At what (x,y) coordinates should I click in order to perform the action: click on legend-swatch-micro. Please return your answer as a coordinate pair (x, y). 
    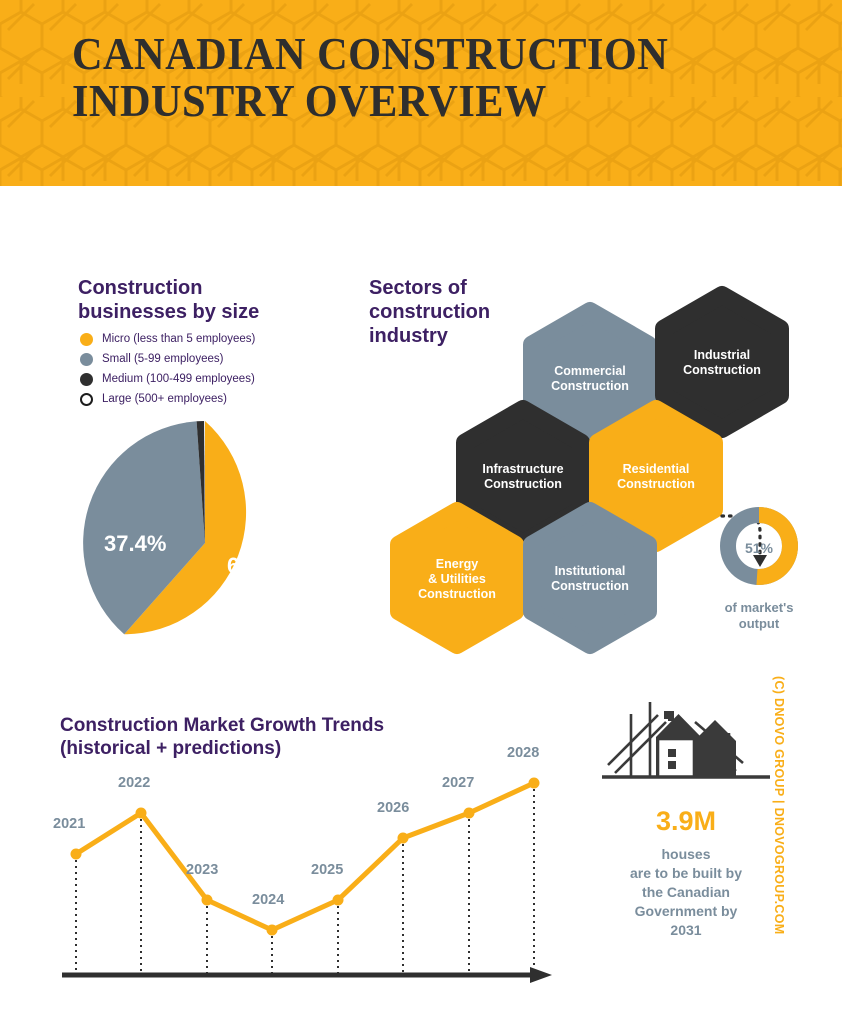
    Looking at the image, I should click on (86, 339).